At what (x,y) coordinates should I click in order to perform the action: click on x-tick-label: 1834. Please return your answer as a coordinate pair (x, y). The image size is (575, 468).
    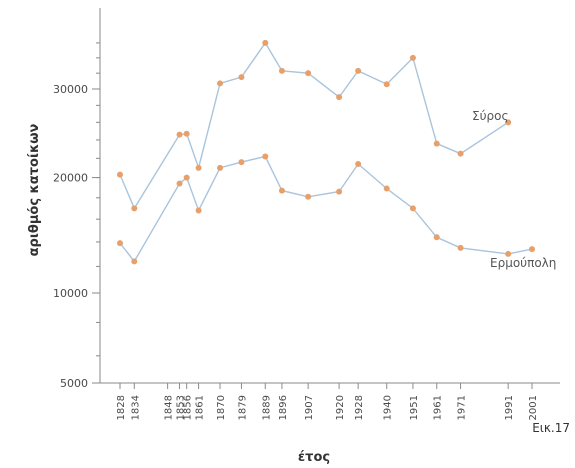
    Looking at the image, I should click on (135, 407).